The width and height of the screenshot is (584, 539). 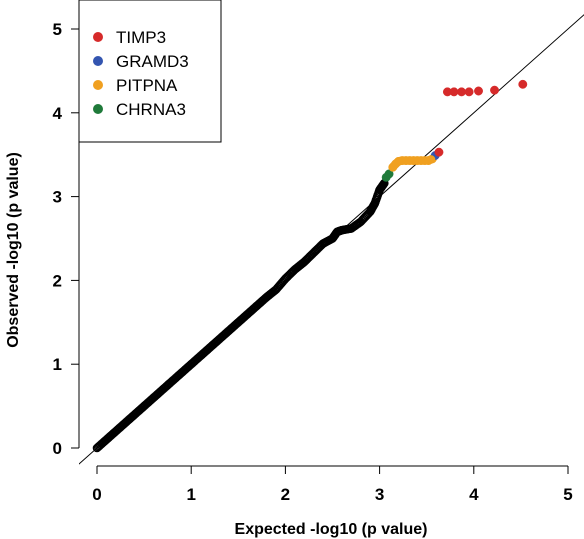 I want to click on x-tick-label: 2, so click(x=285, y=494).